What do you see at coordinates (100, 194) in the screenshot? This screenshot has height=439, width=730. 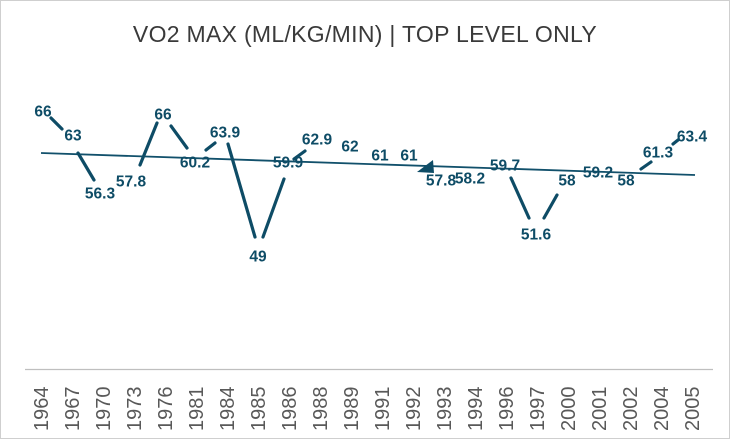 I see `data-label: 56.3` at bounding box center [100, 194].